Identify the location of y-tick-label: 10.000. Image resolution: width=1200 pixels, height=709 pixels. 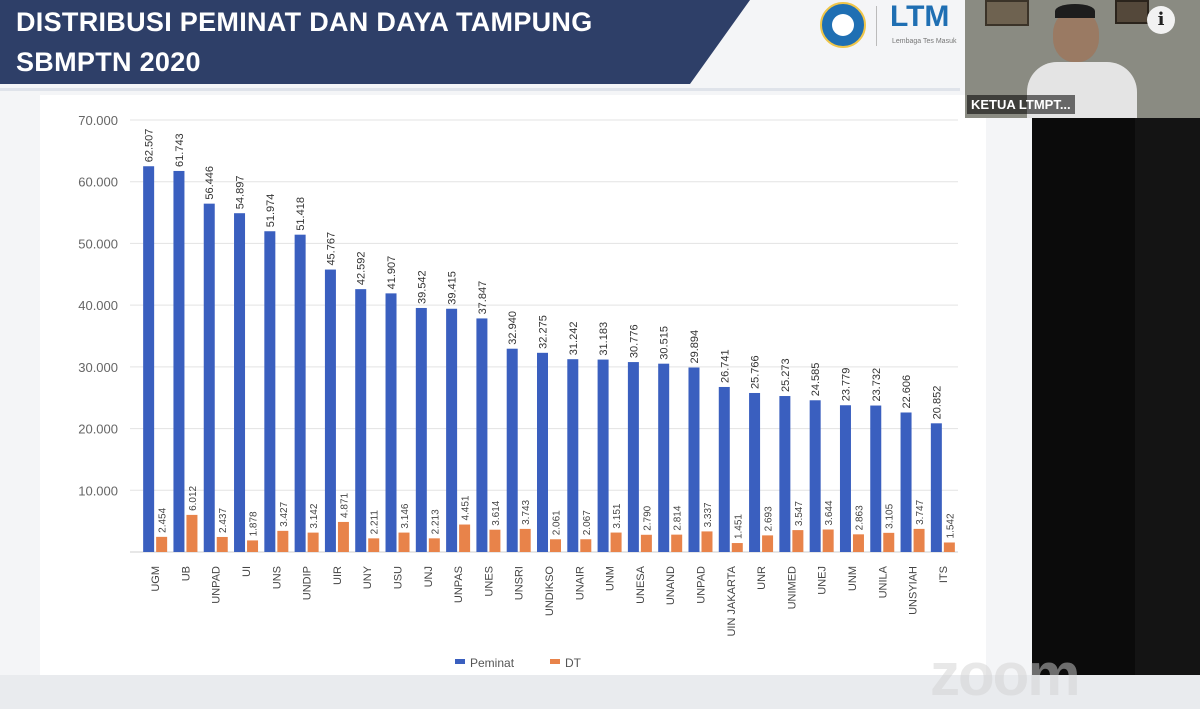
(98, 490).